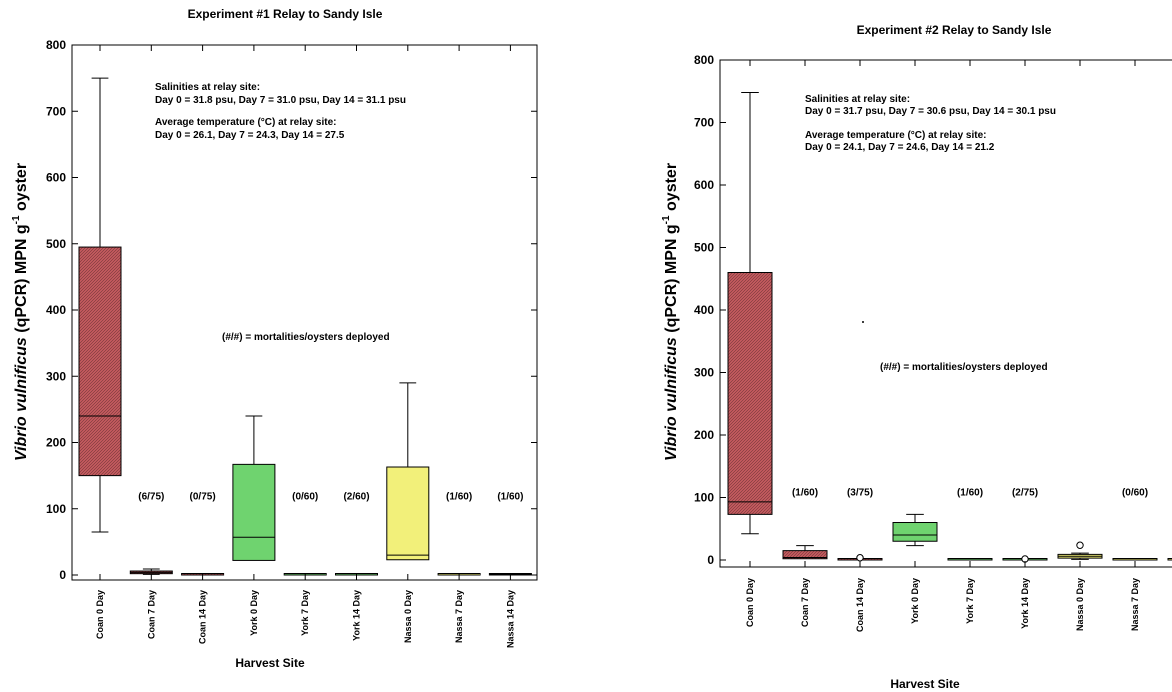 The height and width of the screenshot is (692, 1172). What do you see at coordinates (330, 497) in the screenshot?
I see `mortality-labels: (6/75) (0/75) (0/60) (2/60) (1/60) (1/60)` at bounding box center [330, 497].